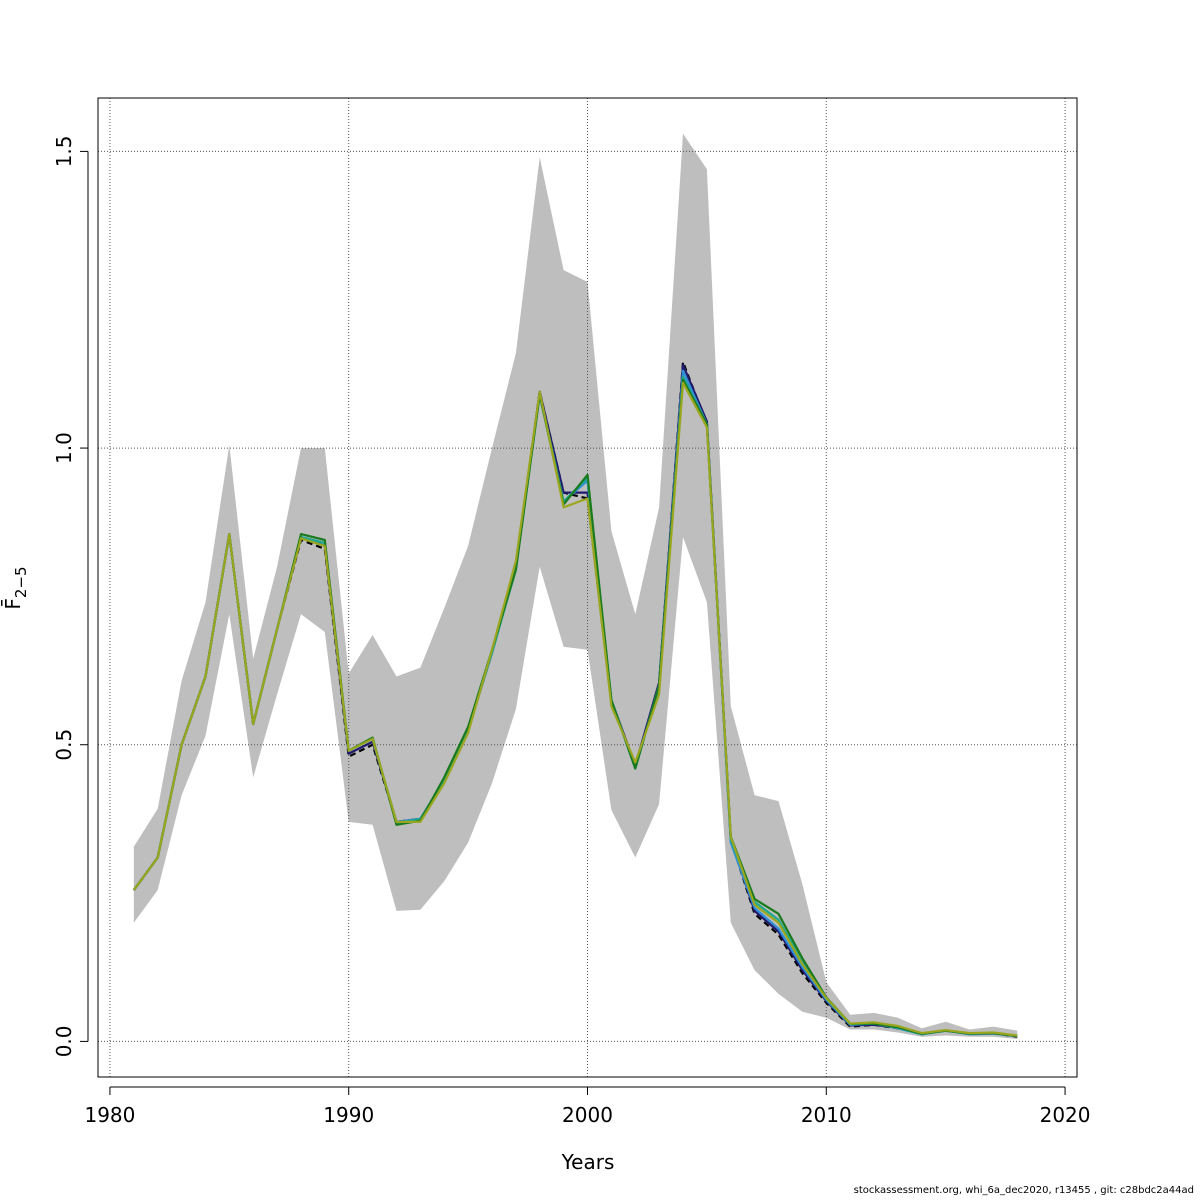  What do you see at coordinates (348, 1115) in the screenshot?
I see `x-tick-label: 1990` at bounding box center [348, 1115].